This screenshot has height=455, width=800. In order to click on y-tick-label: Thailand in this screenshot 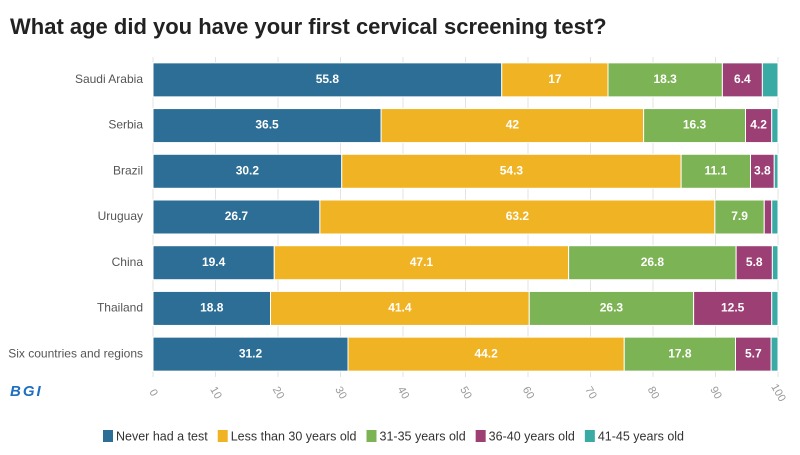, I will do `click(120, 308)`.